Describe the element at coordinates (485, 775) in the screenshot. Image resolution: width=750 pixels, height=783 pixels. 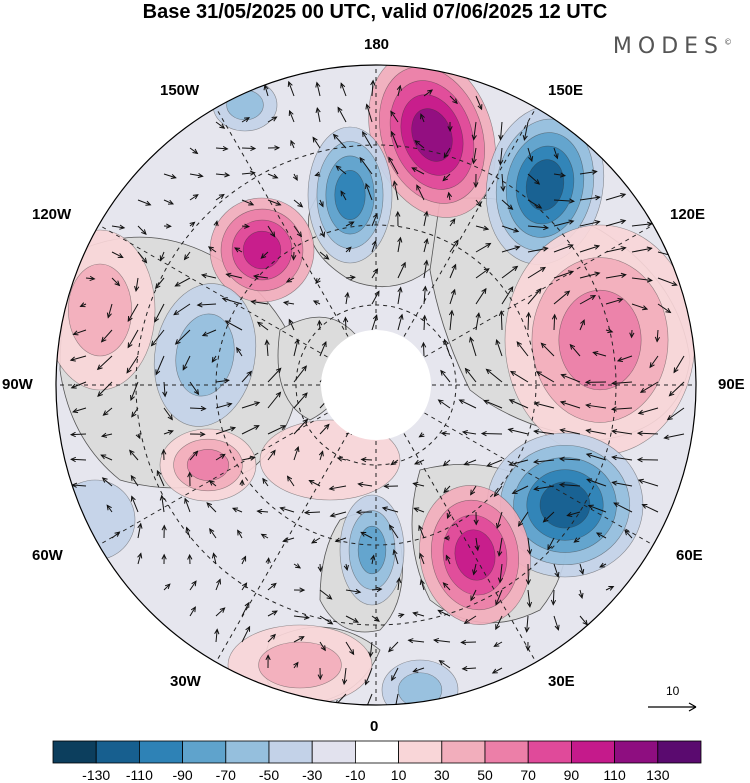
I see `colorbar-tick-label: 50` at that location.